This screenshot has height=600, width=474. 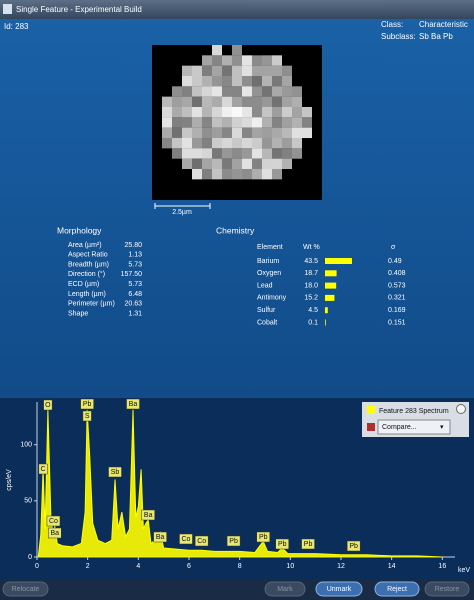 What do you see at coordinates (235, 230) in the screenshot?
I see `section-title: Chemistry` at bounding box center [235, 230].